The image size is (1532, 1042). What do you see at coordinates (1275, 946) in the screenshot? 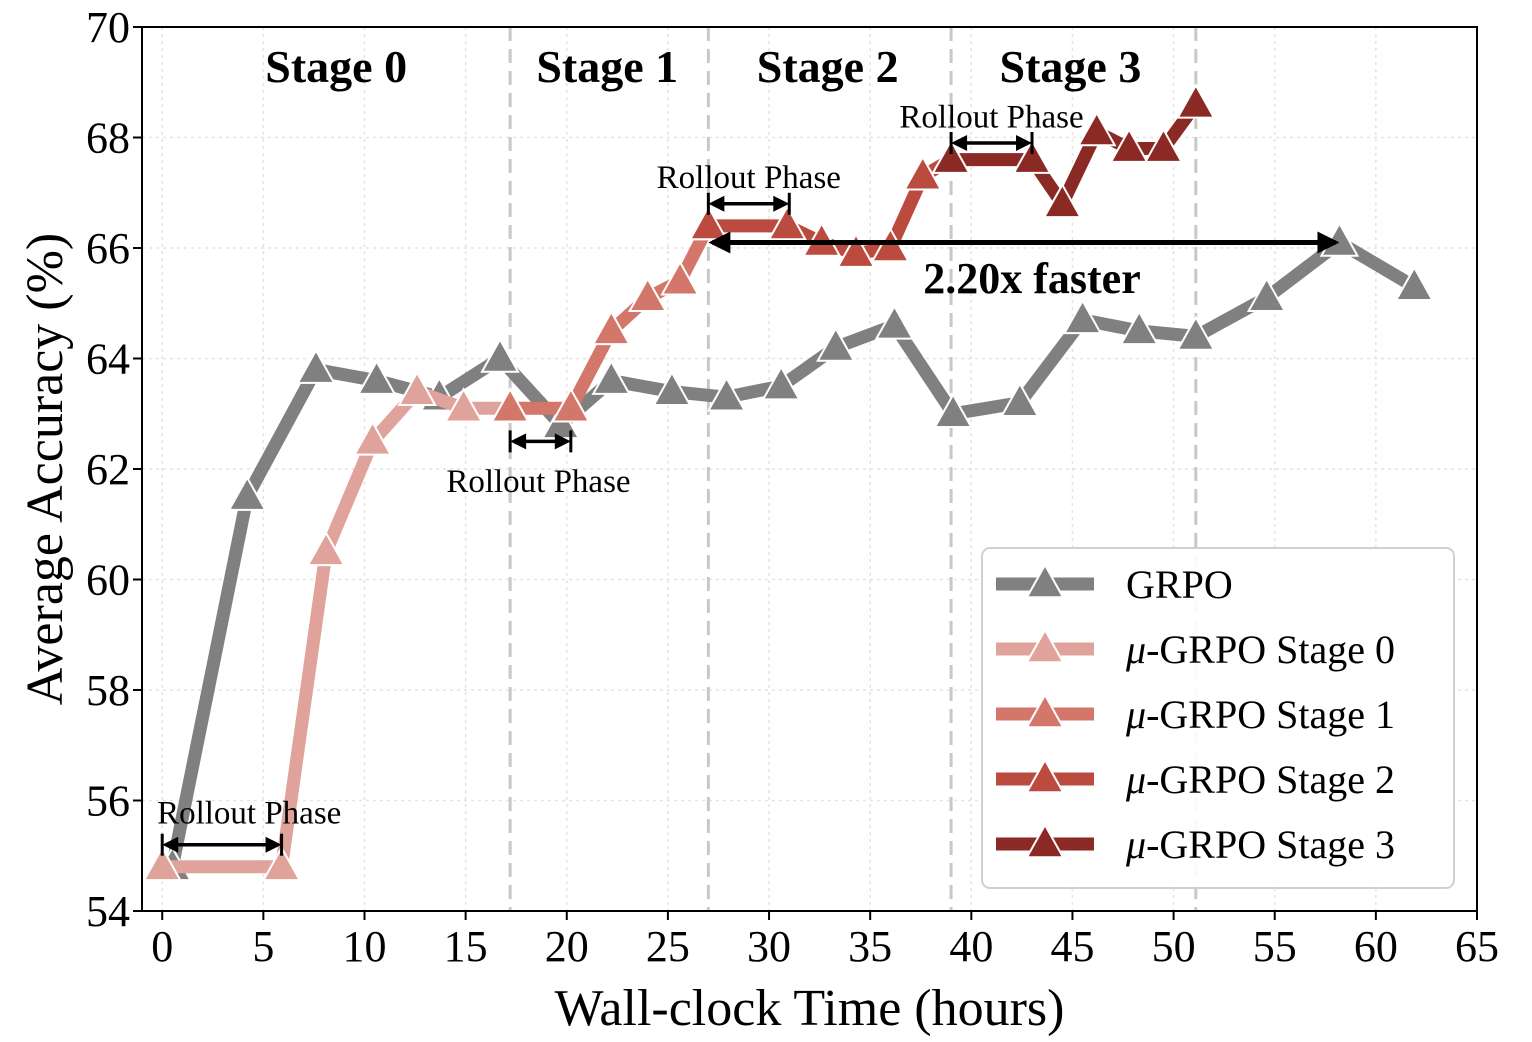
I see `x-tick-label: 55` at bounding box center [1275, 946].